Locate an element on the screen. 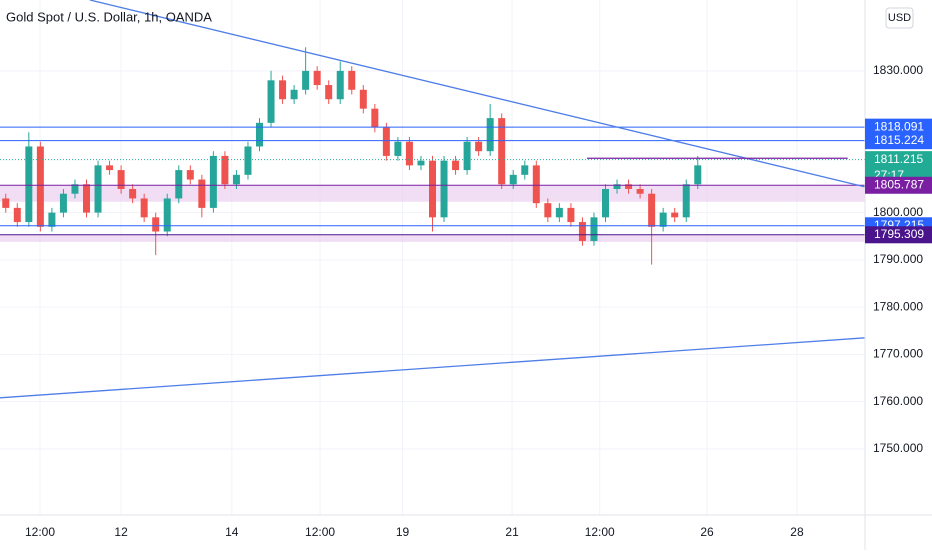 The width and height of the screenshot is (932, 555). x-tick-label: 28 is located at coordinates (797, 532).